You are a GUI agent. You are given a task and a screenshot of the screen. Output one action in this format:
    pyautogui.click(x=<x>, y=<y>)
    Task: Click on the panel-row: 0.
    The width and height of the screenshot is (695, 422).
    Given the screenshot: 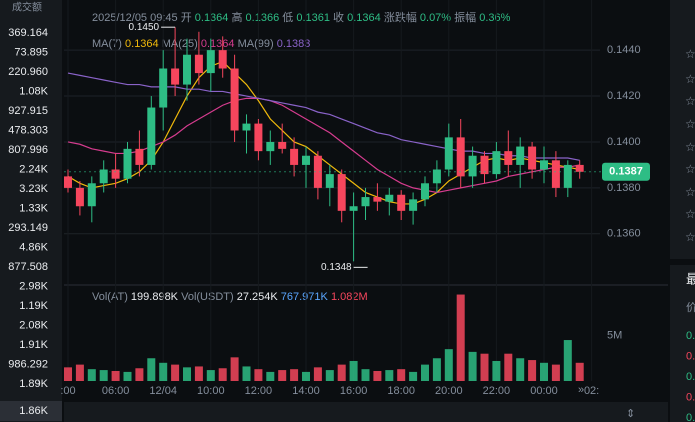 What is the action you would take?
    pyautogui.click(x=690, y=377)
    